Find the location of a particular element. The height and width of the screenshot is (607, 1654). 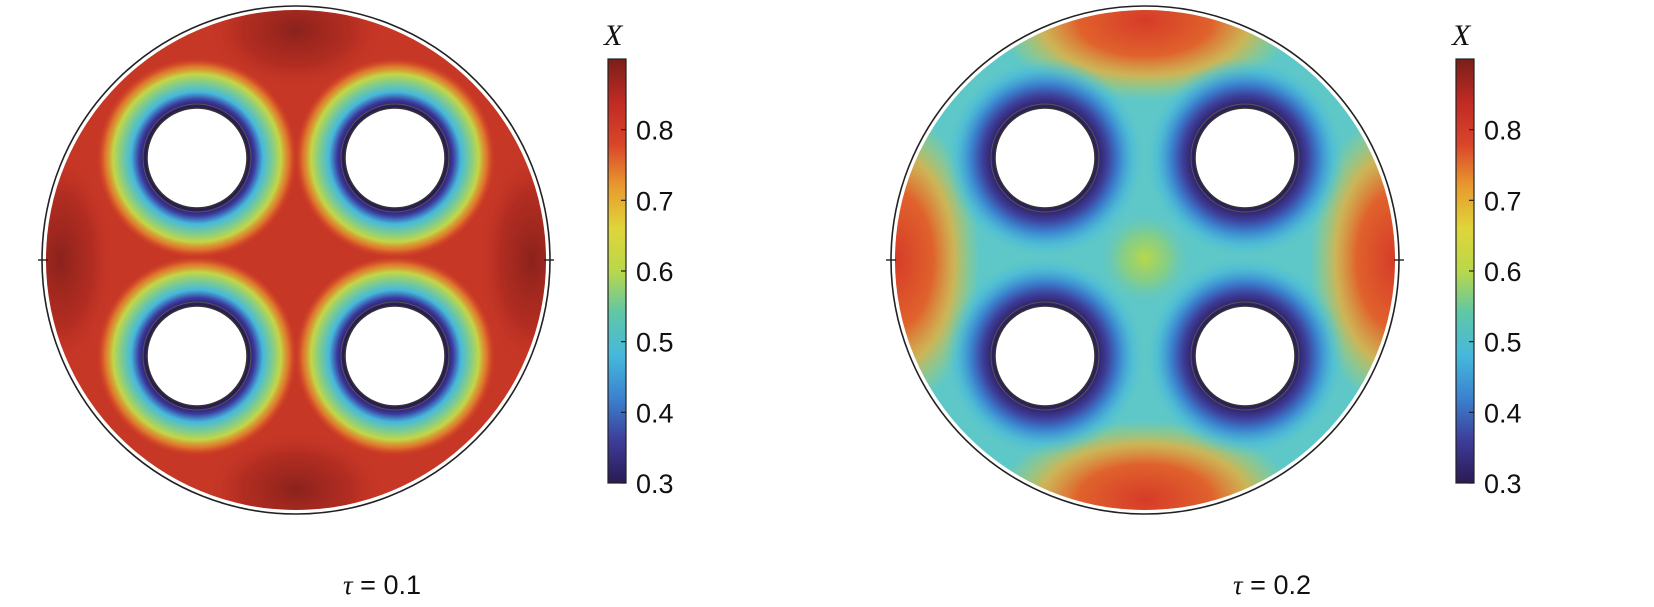

center-region is located at coordinates (1145, 258).